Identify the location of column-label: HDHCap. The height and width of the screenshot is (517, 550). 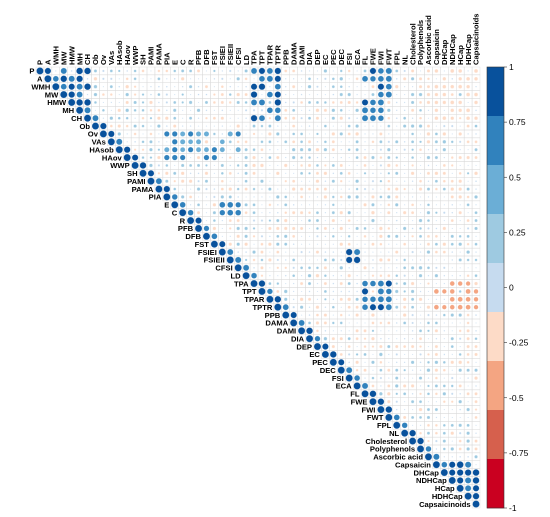
(468, 49).